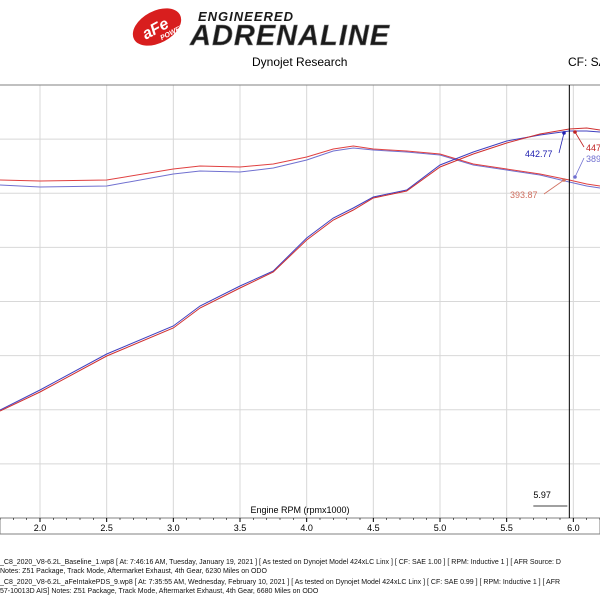  I want to click on x-tick-label: 4.5, so click(373, 528).